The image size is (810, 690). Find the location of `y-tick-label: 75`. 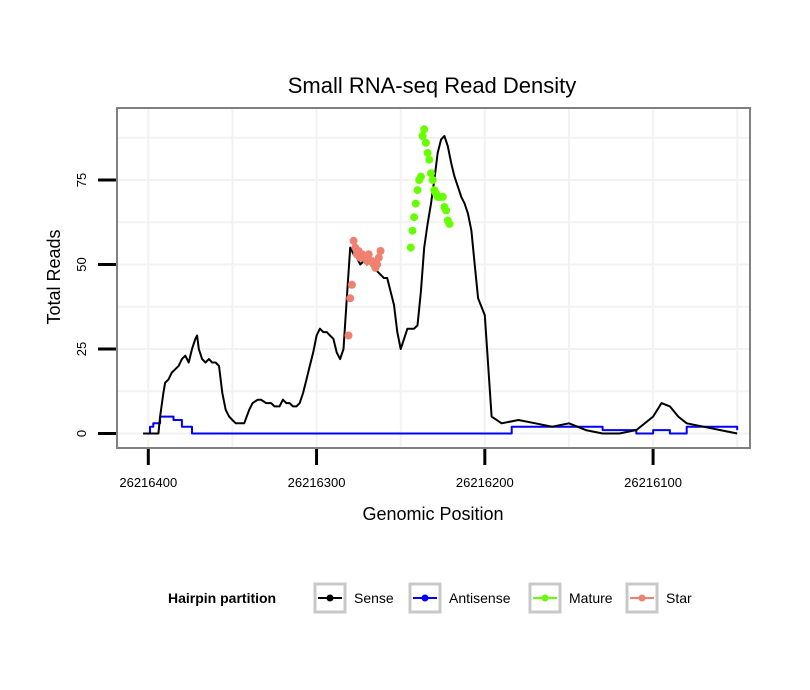

y-tick-label: 75 is located at coordinates (81, 180).